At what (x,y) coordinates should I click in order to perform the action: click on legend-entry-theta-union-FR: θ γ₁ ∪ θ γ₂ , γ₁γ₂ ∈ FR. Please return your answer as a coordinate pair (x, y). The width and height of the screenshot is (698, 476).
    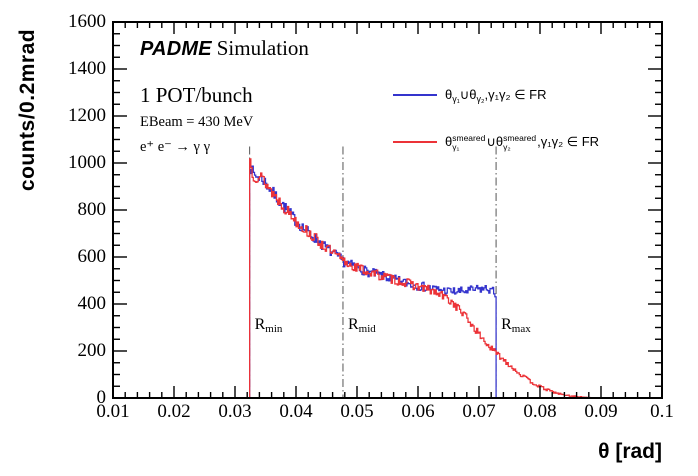
    Looking at the image, I should click on (470, 95).